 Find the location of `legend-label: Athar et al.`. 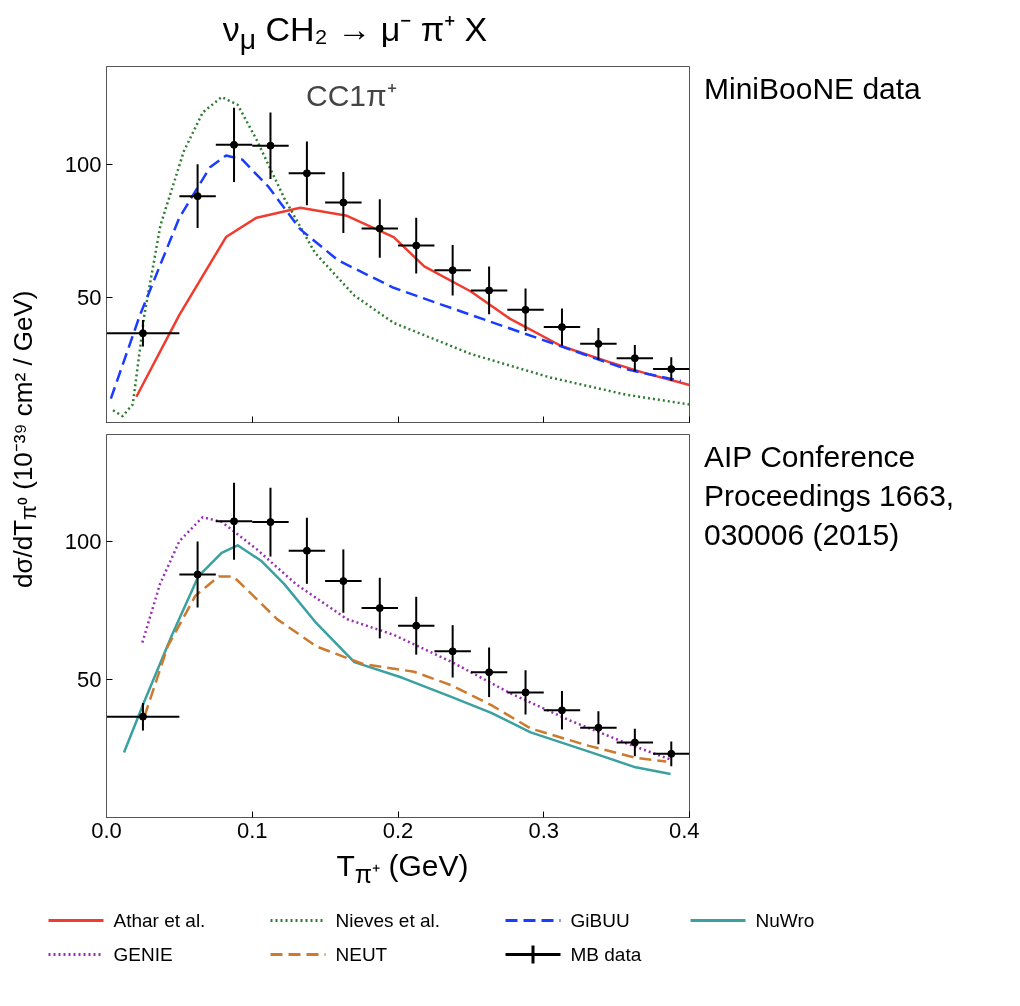

legend-label: Athar et al. is located at coordinates (159, 920).